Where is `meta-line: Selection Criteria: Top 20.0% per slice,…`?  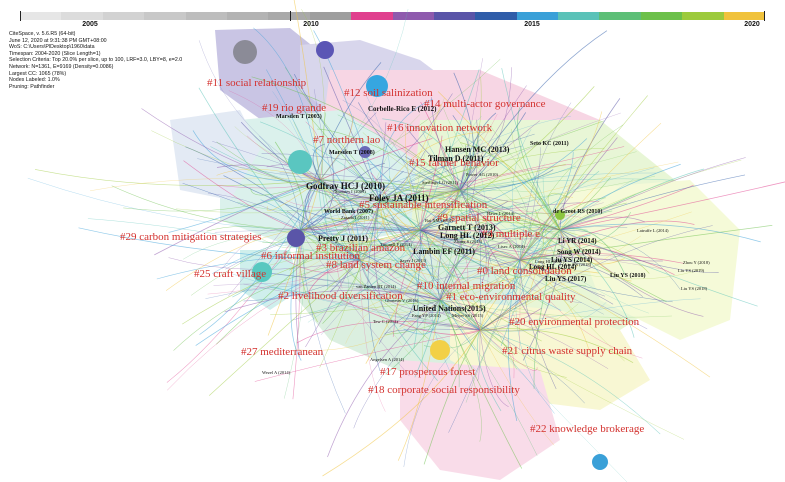 meta-line: Selection Criteria: Top 20.0% per slice,… is located at coordinates (96, 60).